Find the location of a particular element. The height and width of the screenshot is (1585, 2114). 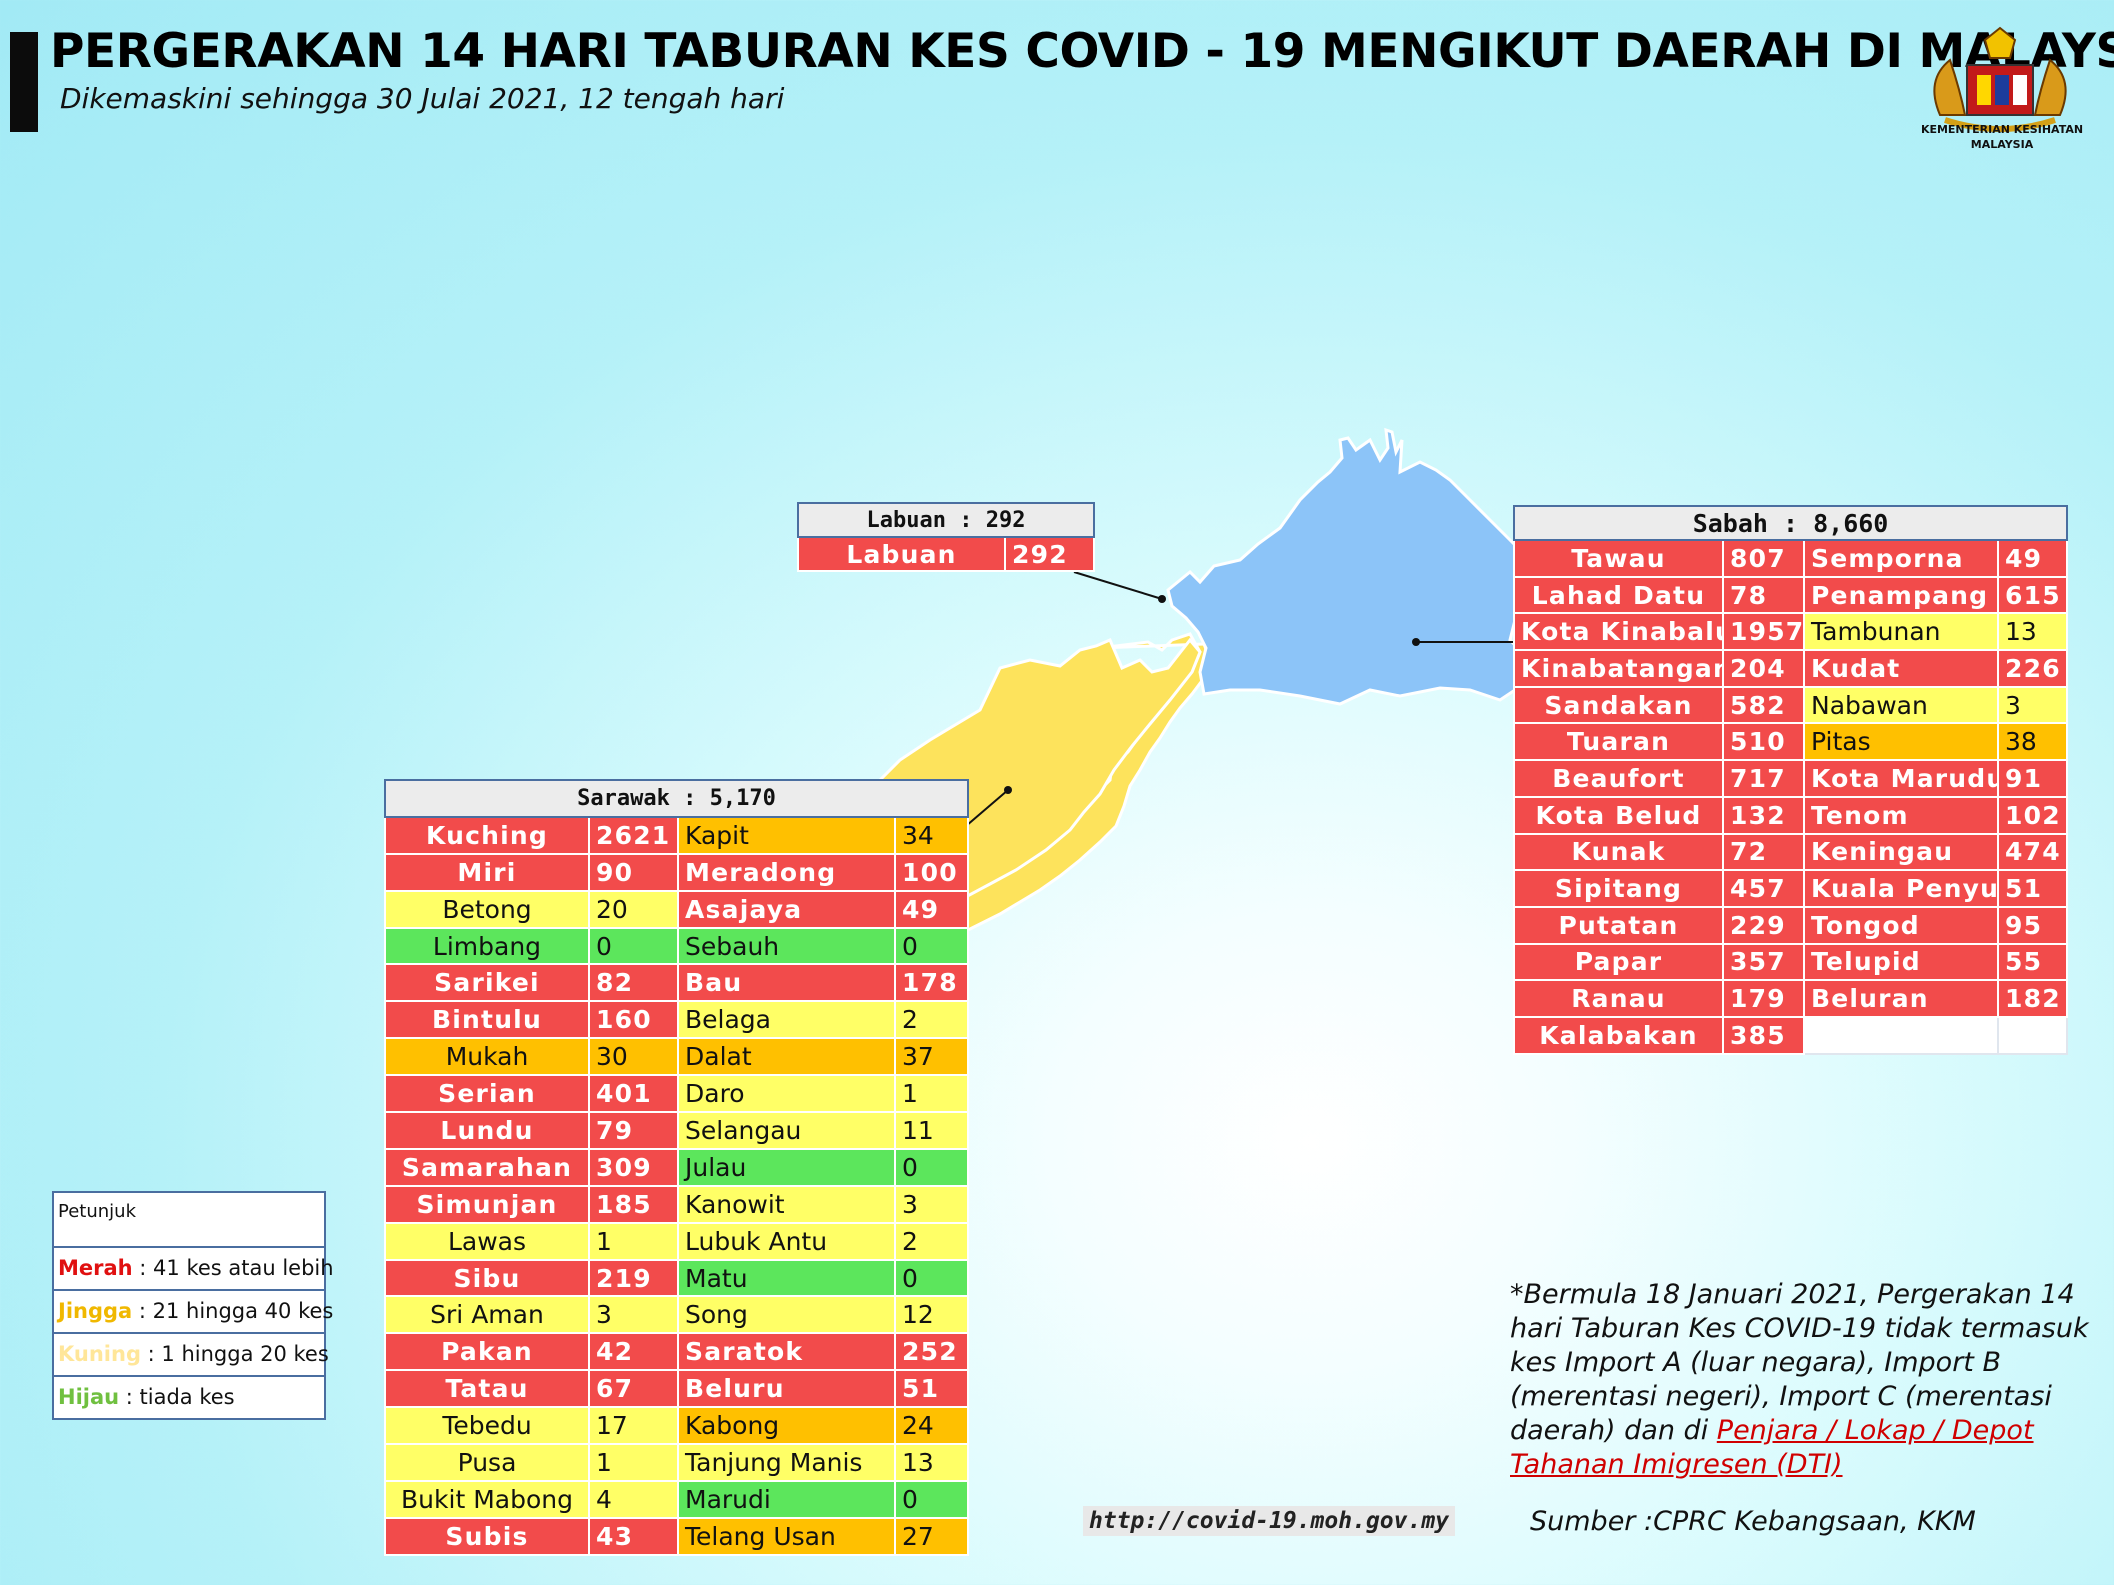

case-count: 807 is located at coordinates (1763, 558).